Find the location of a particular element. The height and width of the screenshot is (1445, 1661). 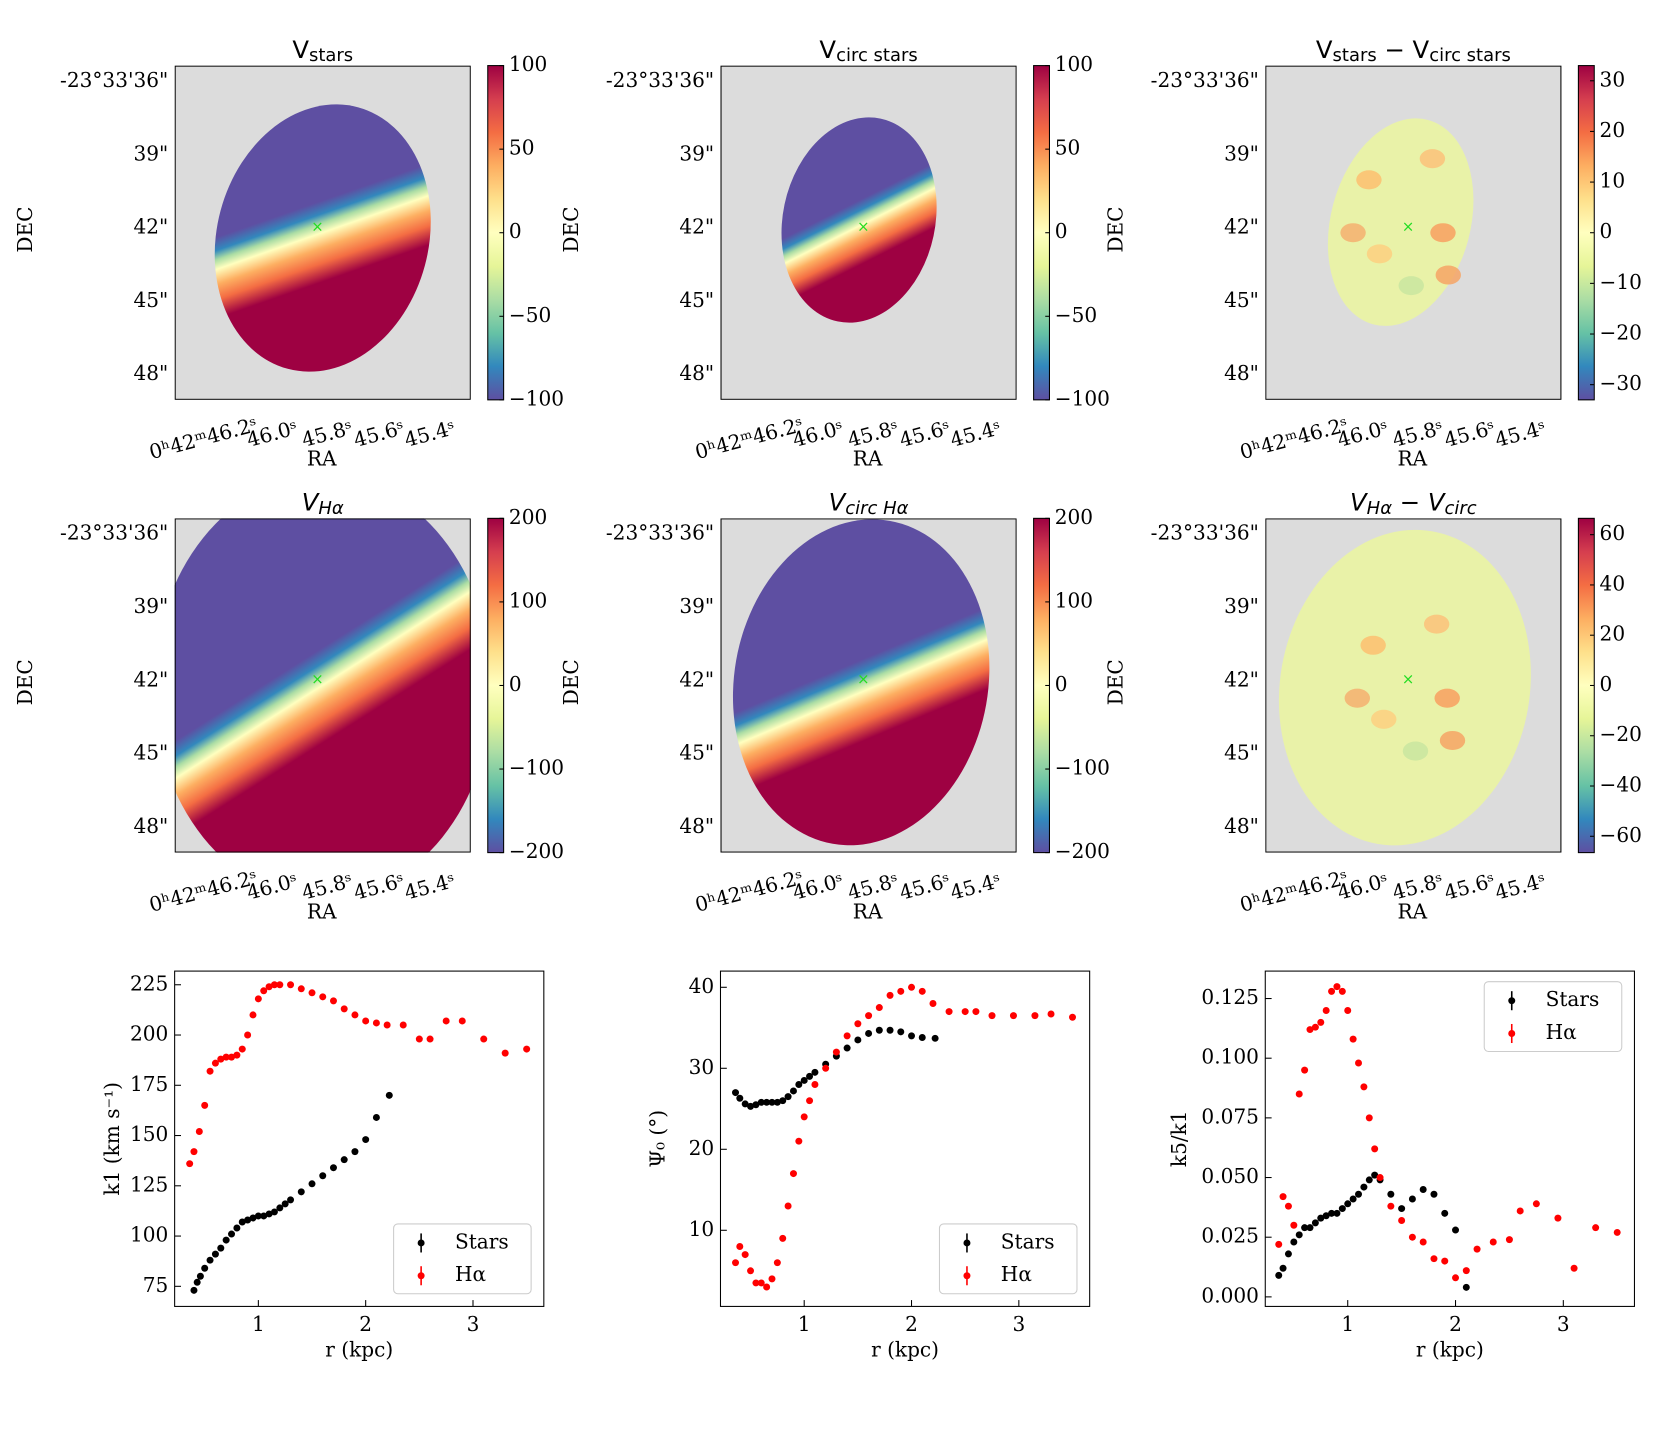

title-subscript: stars is located at coordinates (1355, 55).